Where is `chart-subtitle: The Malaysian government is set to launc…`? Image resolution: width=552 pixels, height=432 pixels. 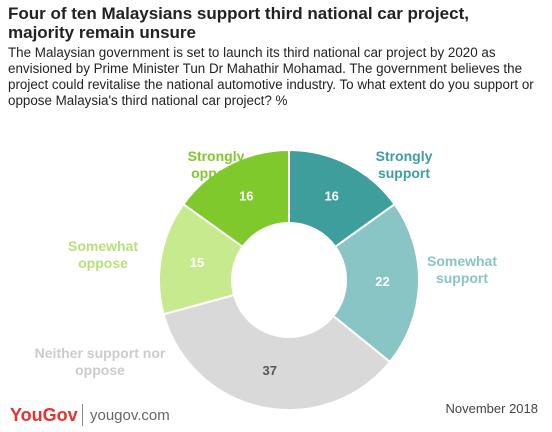
chart-subtitle: The Malaysian government is set to launc… is located at coordinates (271, 76).